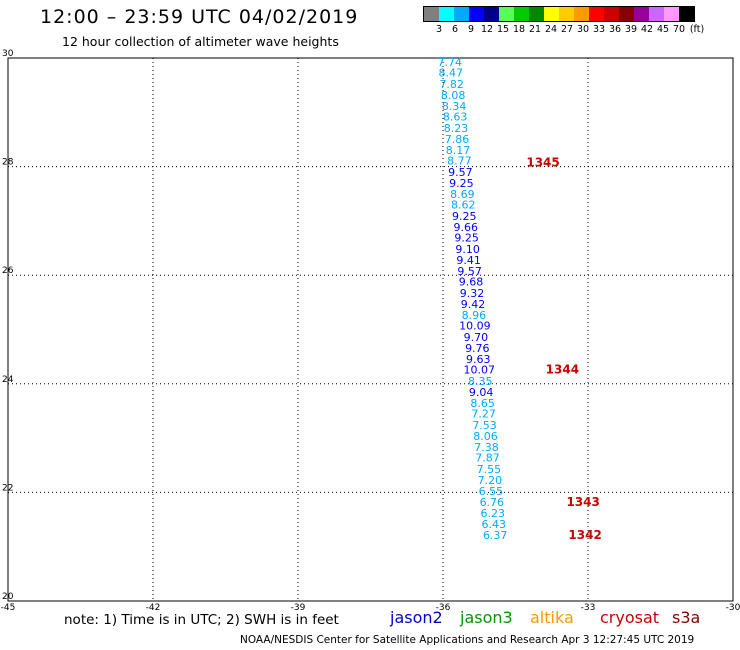 This screenshot has height=650, width=740. Describe the element at coordinates (486, 447) in the screenshot. I see `swh-value-label: 7.38` at that location.